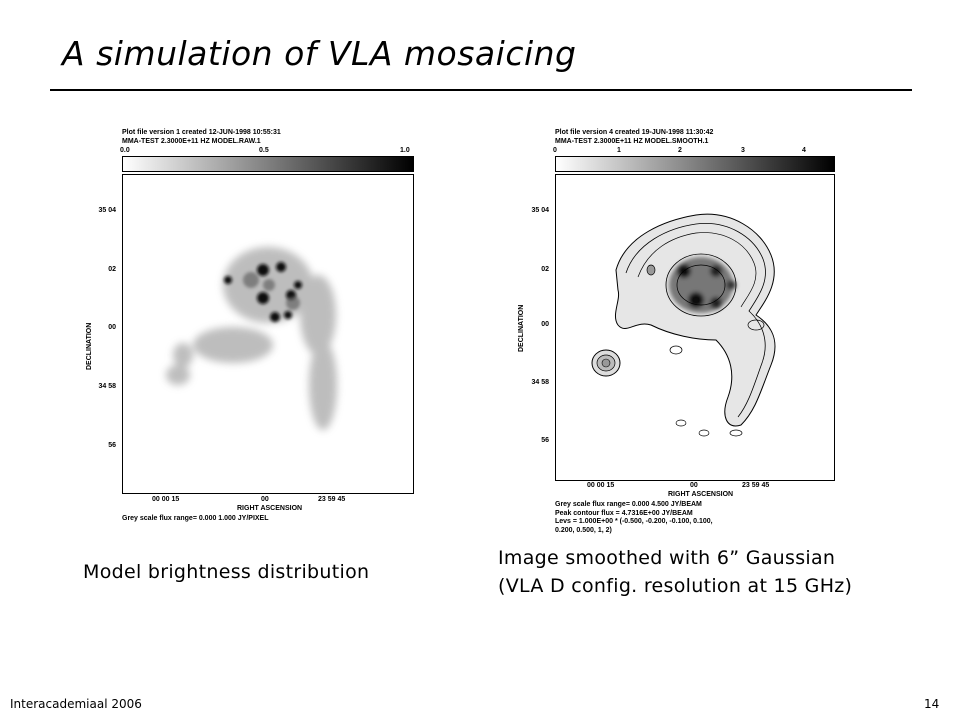 This screenshot has width=960, height=720. What do you see at coordinates (555, 150) in the screenshot?
I see `right-wedge-tick: 0` at bounding box center [555, 150].